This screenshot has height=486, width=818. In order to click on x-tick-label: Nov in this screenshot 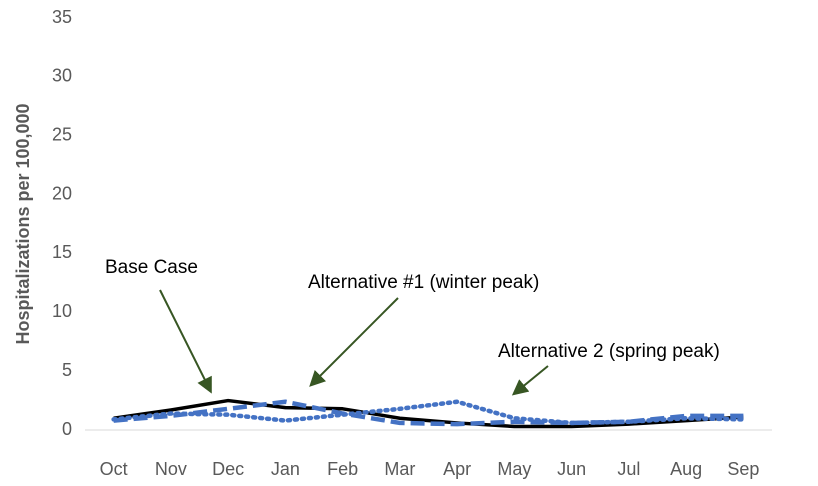, I will do `click(171, 469)`.